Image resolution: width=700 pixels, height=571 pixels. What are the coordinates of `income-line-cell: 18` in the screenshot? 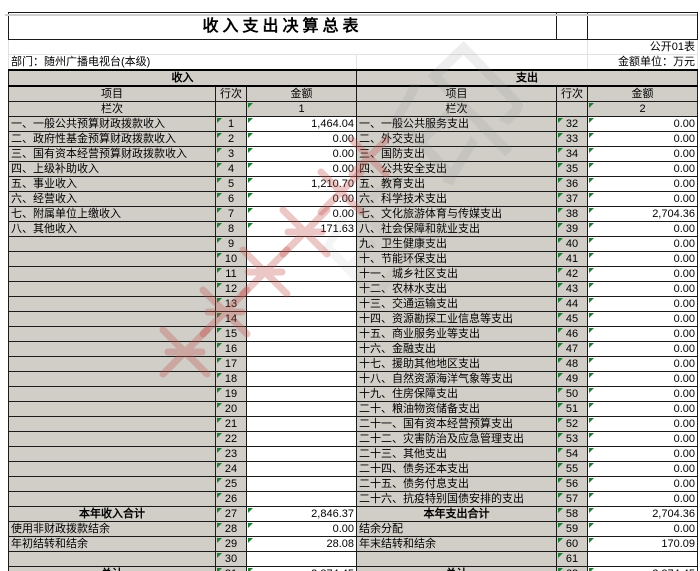 It's located at (231, 379).